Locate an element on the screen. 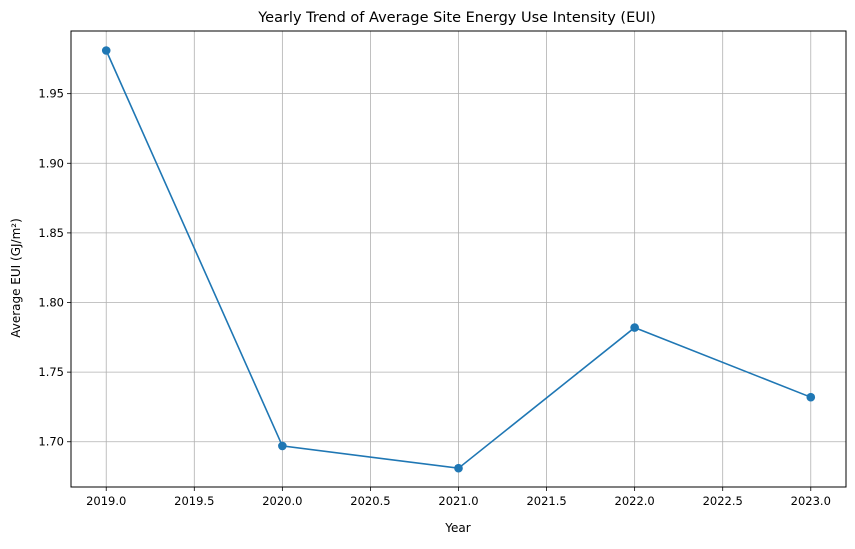 The height and width of the screenshot is (549, 855). x-axis-label: Year is located at coordinates (457, 528).